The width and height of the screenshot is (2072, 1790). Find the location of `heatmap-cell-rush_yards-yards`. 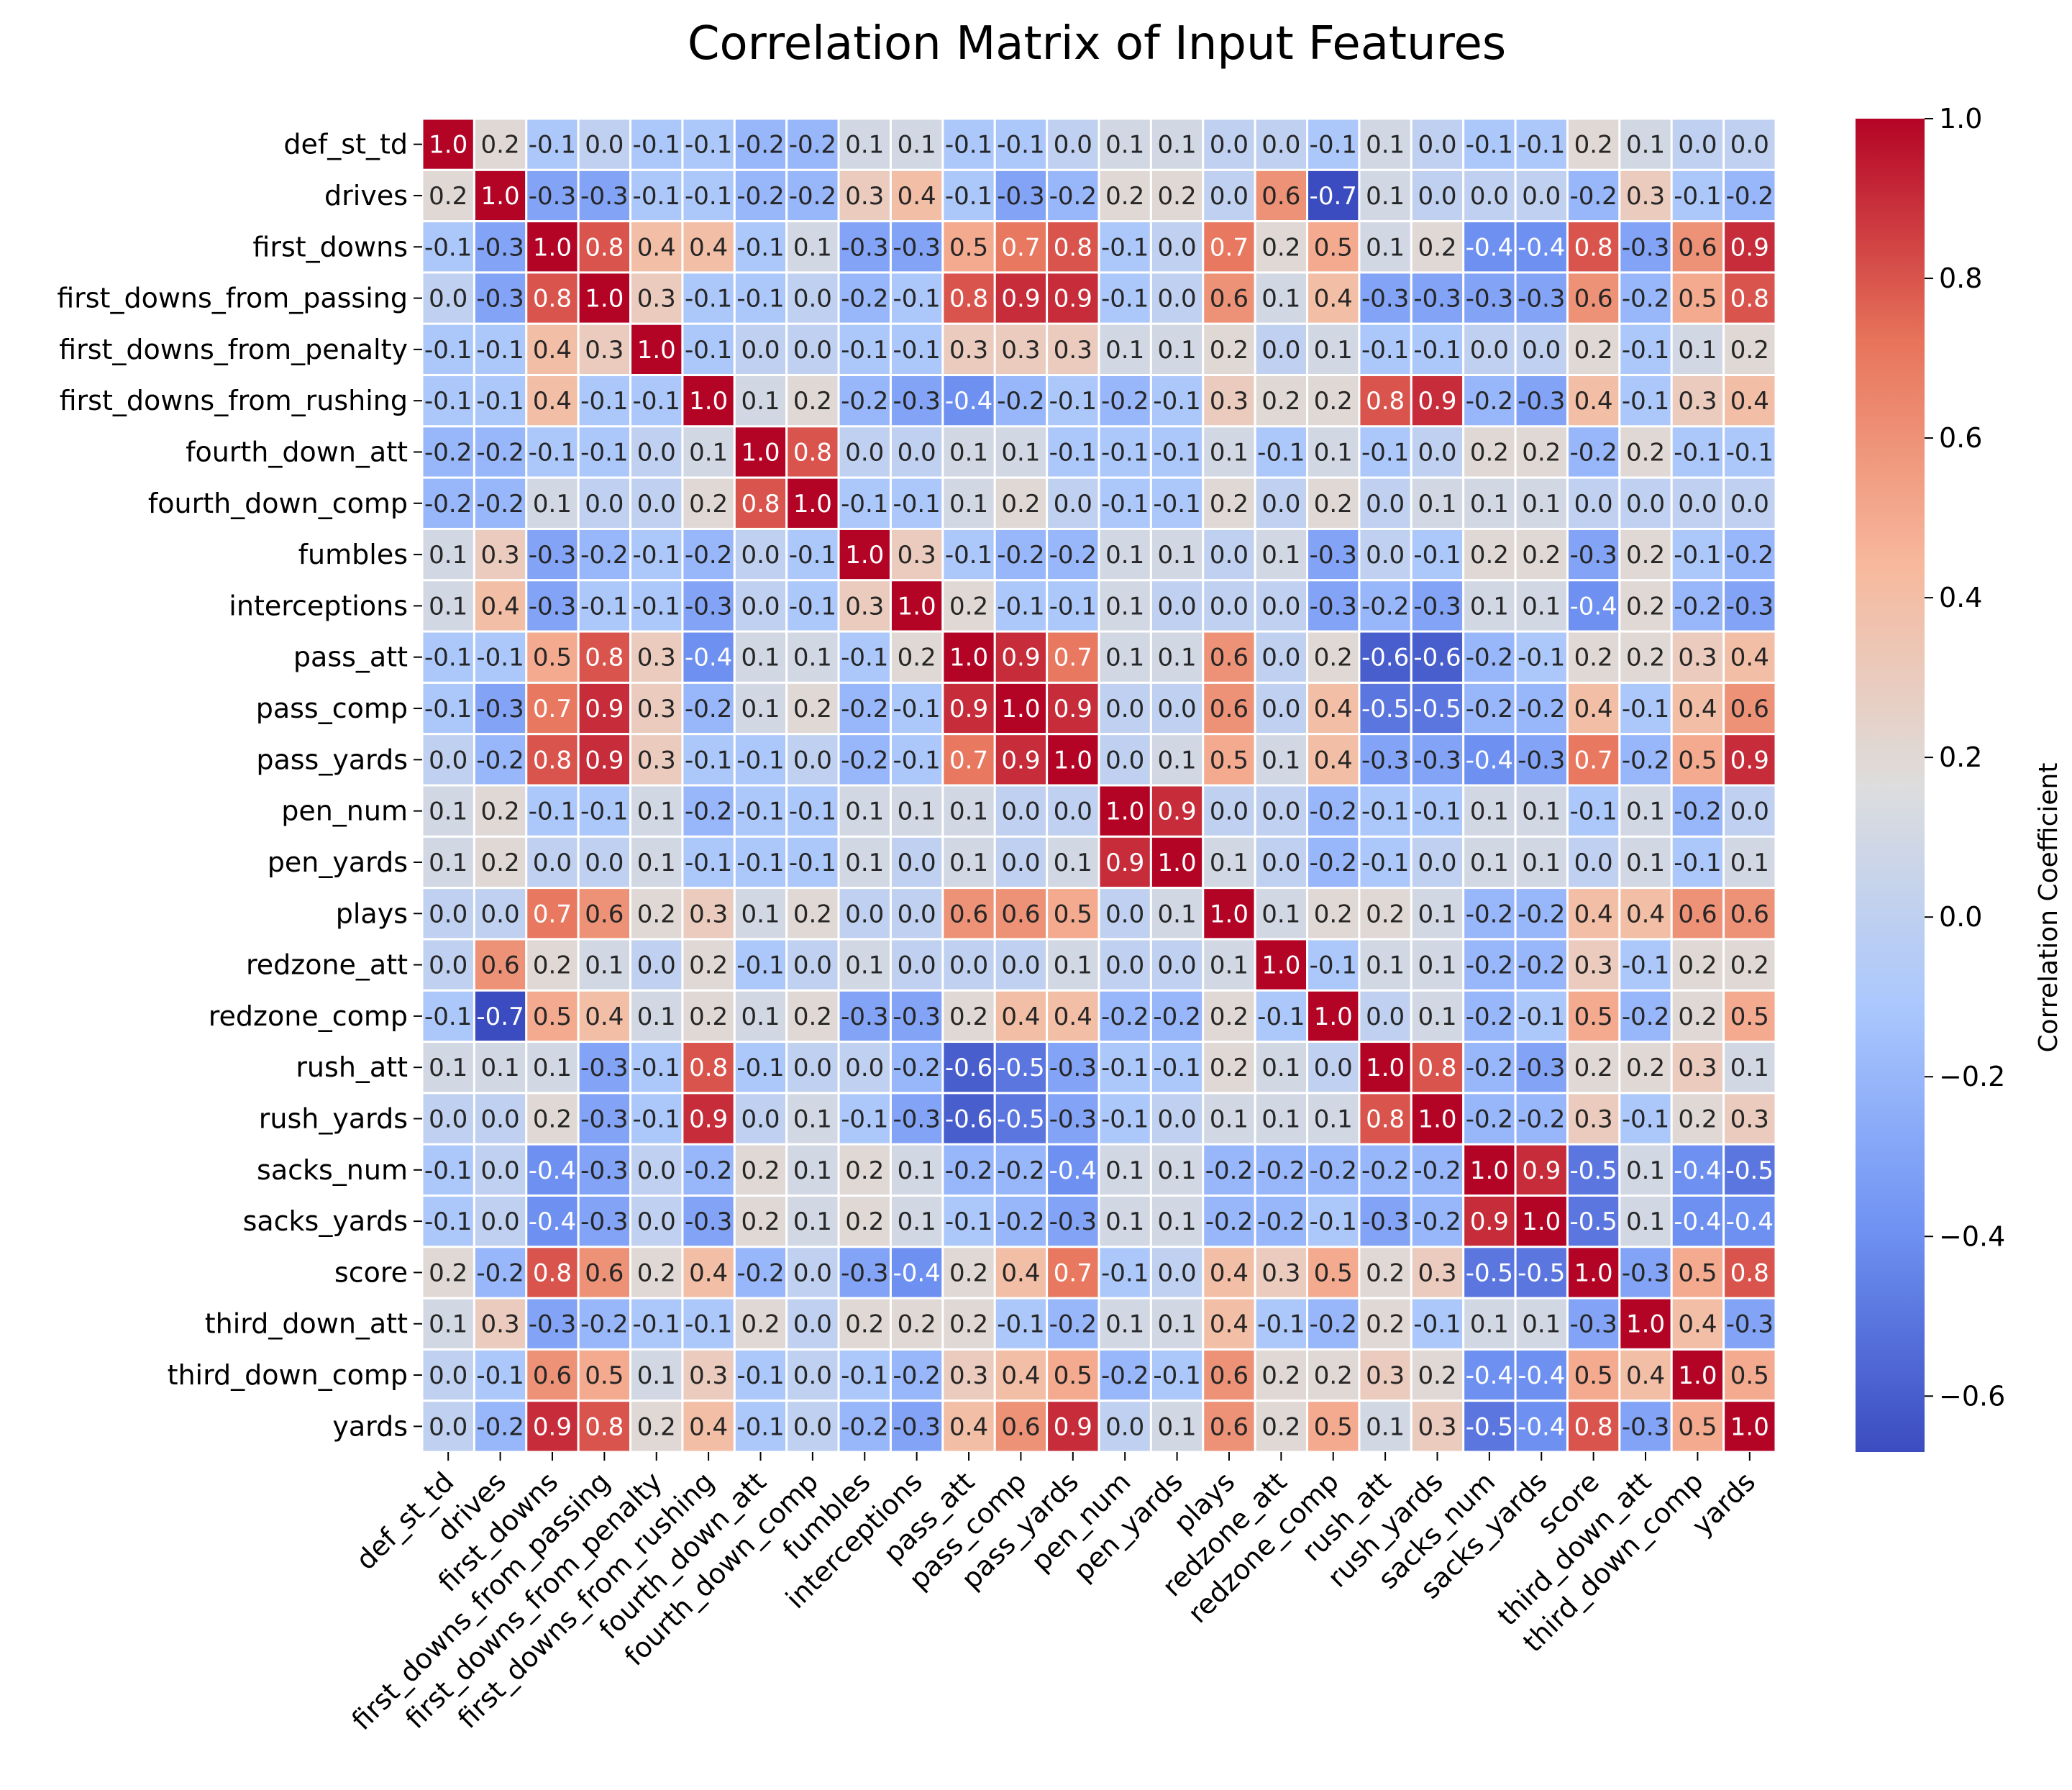

heatmap-cell-rush_yards-yards is located at coordinates (1749, 1119).